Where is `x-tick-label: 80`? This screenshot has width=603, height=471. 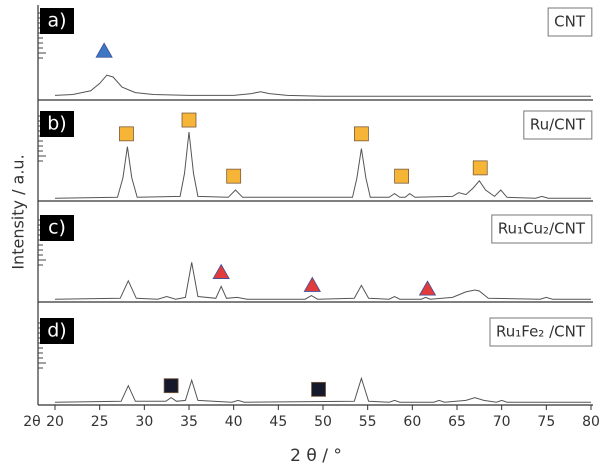 x-tick-label: 80 is located at coordinates (591, 422).